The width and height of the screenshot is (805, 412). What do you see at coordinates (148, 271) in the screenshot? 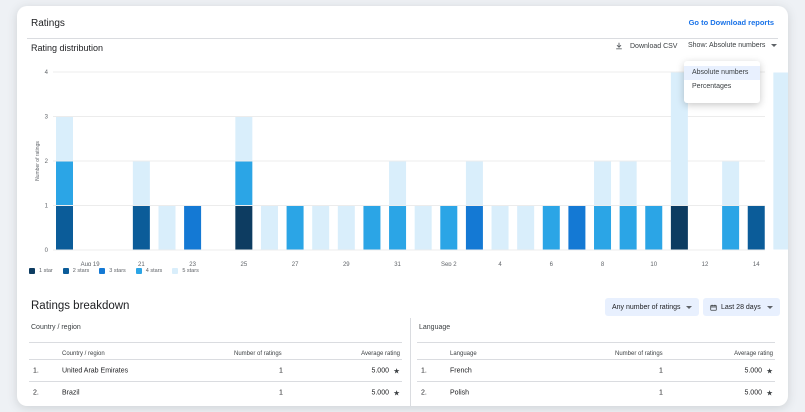
I see `legend-item: 4 stars` at bounding box center [148, 271].